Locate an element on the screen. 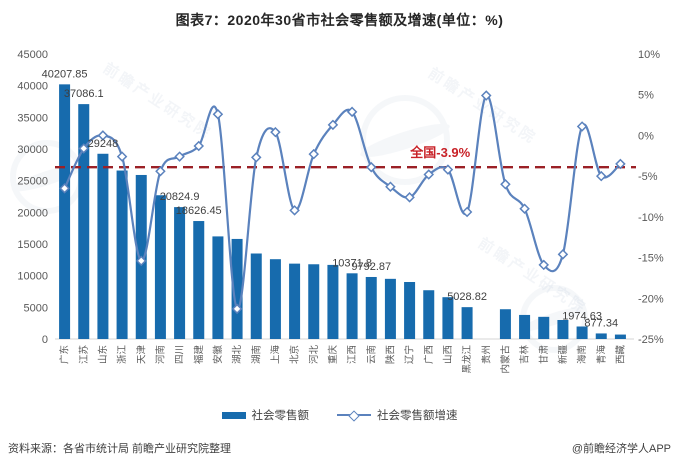  x-axis-label-湖南: 湖南 is located at coordinates (256, 354).